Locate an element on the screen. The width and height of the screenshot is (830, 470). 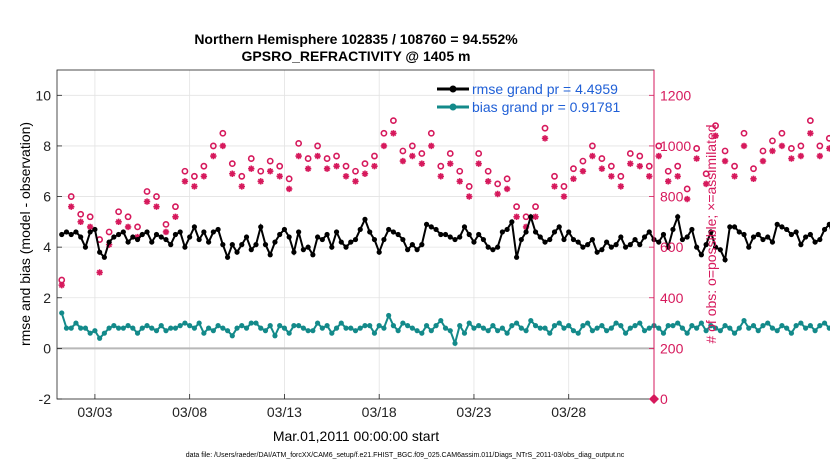
y2-tick-label: 600 is located at coordinates (672, 247).